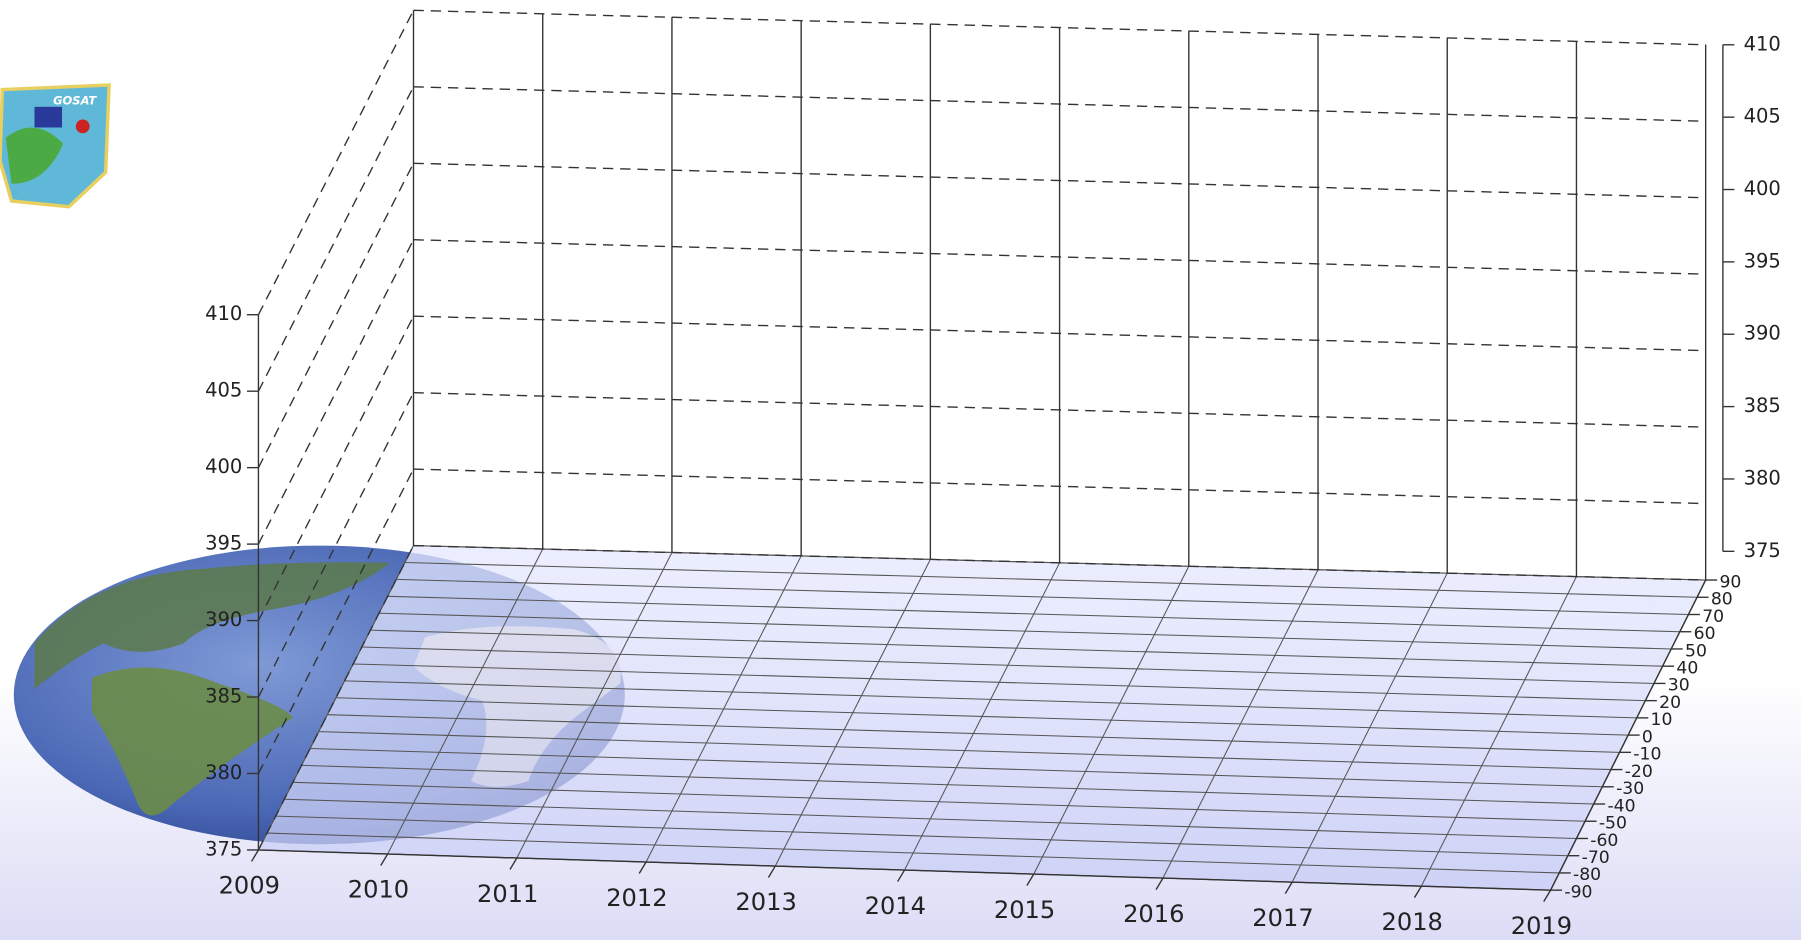 Image resolution: width=1801 pixels, height=940 pixels. Describe the element at coordinates (55, 146) in the screenshot. I see `logo: GOSAT` at that location.